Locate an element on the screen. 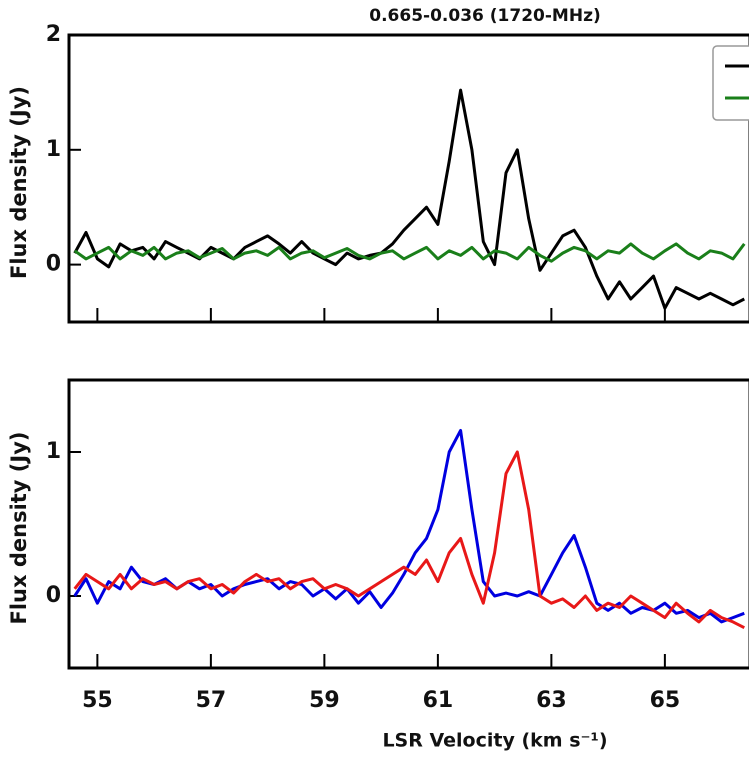 The image size is (749, 759). x-tick-label: 55 is located at coordinates (97, 700).